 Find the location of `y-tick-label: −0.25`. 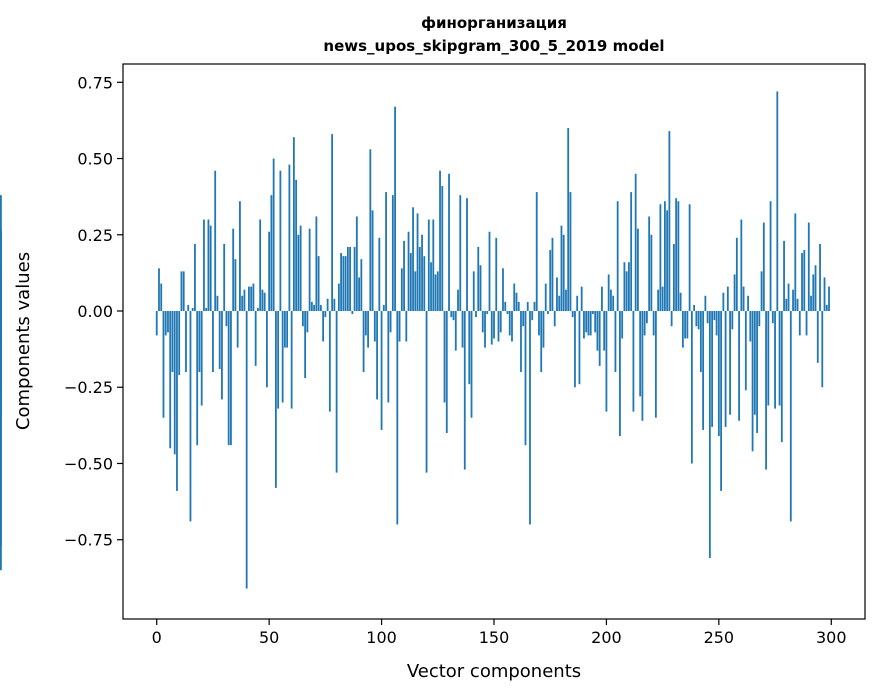

y-tick-label: −0.25 is located at coordinates (88, 387).